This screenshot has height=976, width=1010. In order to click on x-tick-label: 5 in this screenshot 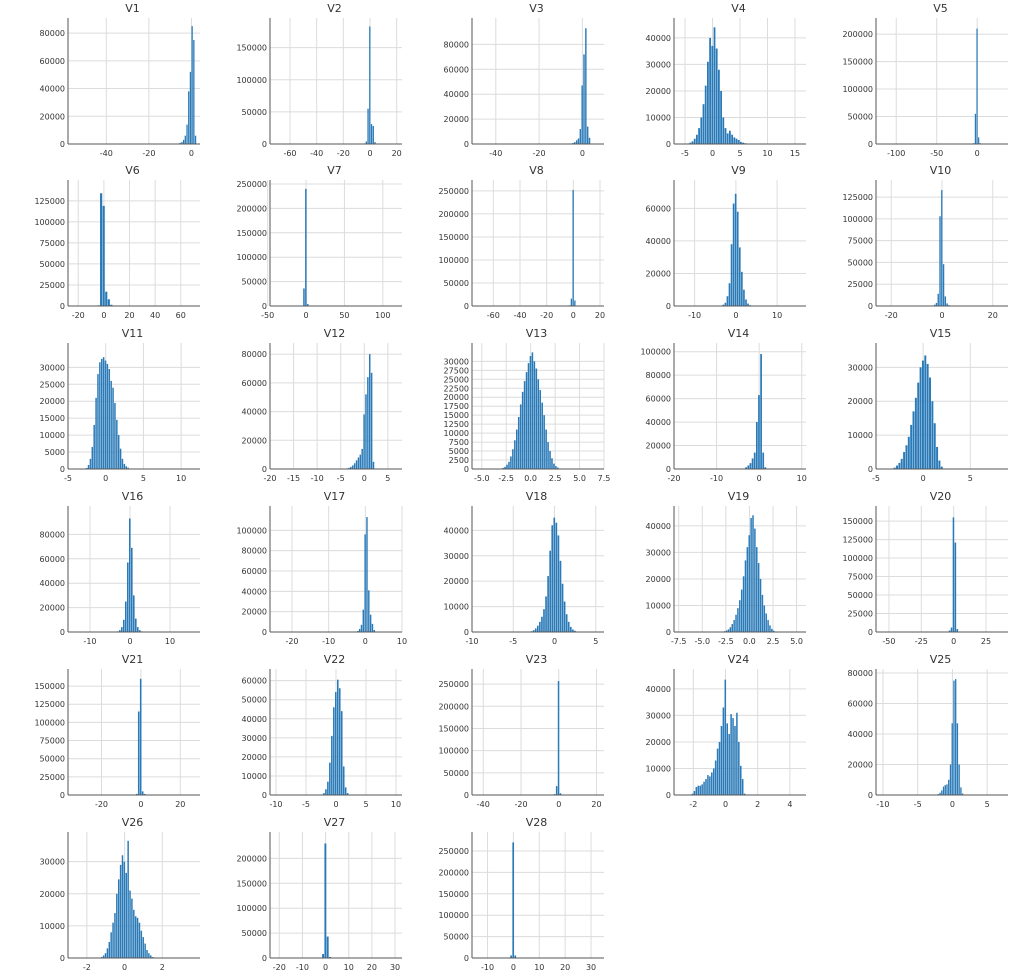, I will do `click(595, 641)`.